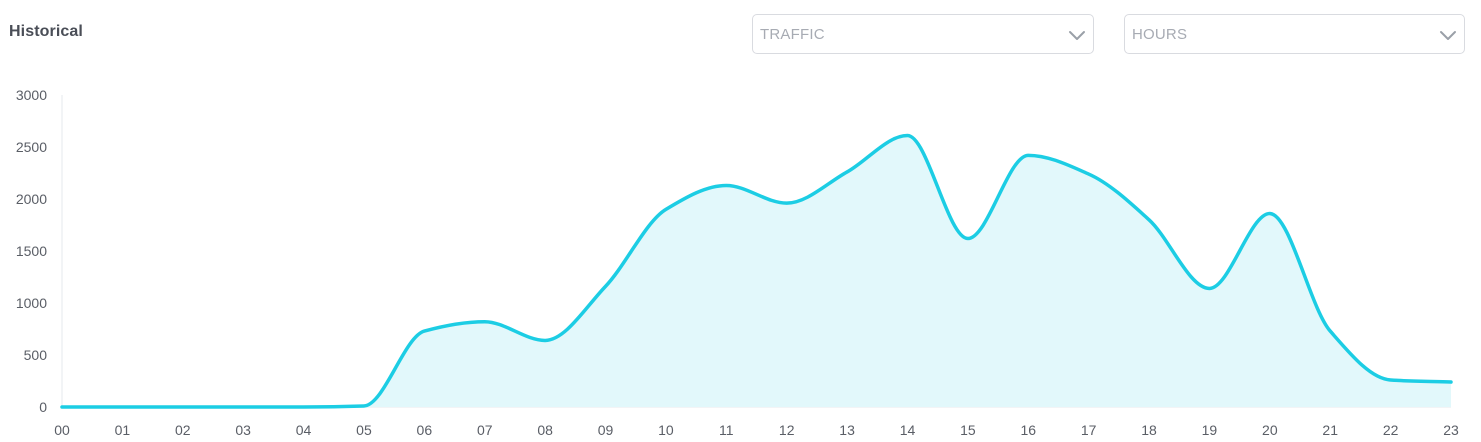 The height and width of the screenshot is (442, 1481). Describe the element at coordinates (46, 31) in the screenshot. I see `chart-title: Historical` at that location.